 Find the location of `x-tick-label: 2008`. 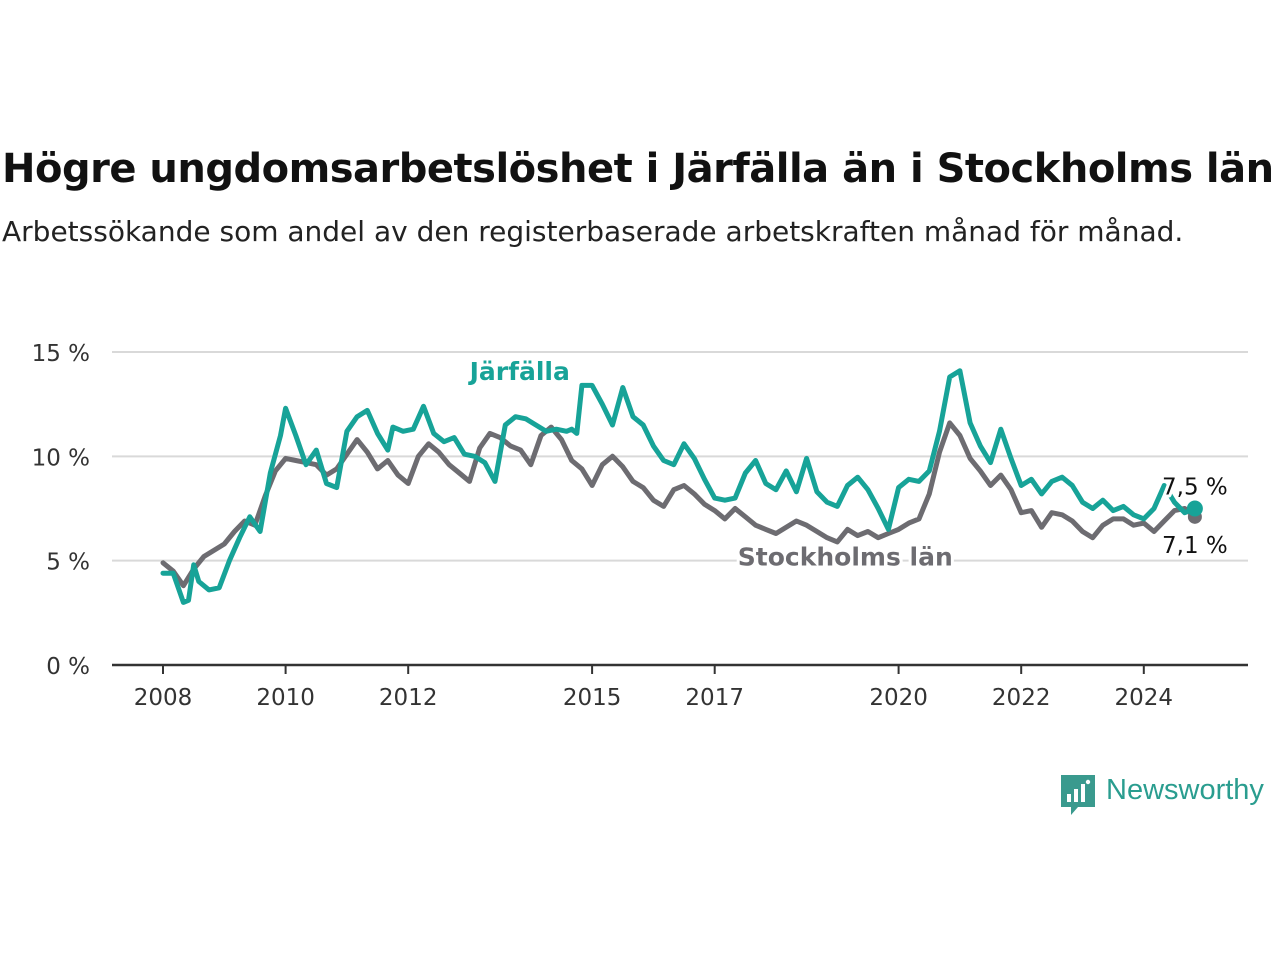

x-tick-label: 2008 is located at coordinates (163, 698).